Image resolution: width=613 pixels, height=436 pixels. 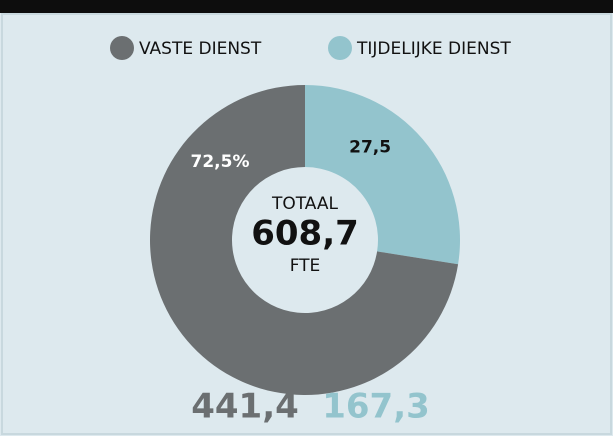 I want to click on slice-label: 27,5, so click(x=370, y=148).